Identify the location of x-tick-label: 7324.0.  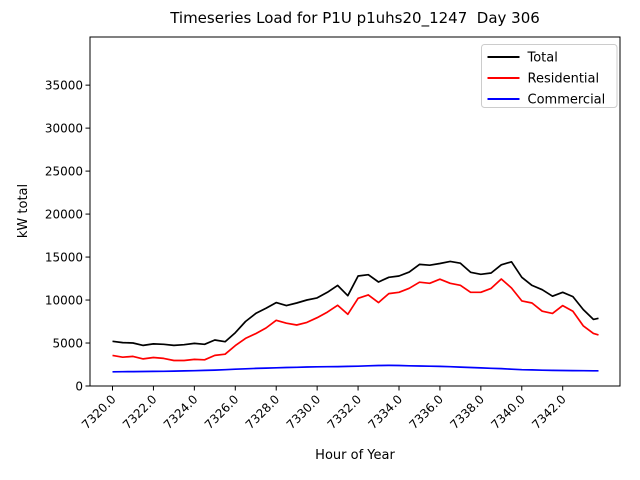
(181, 412).